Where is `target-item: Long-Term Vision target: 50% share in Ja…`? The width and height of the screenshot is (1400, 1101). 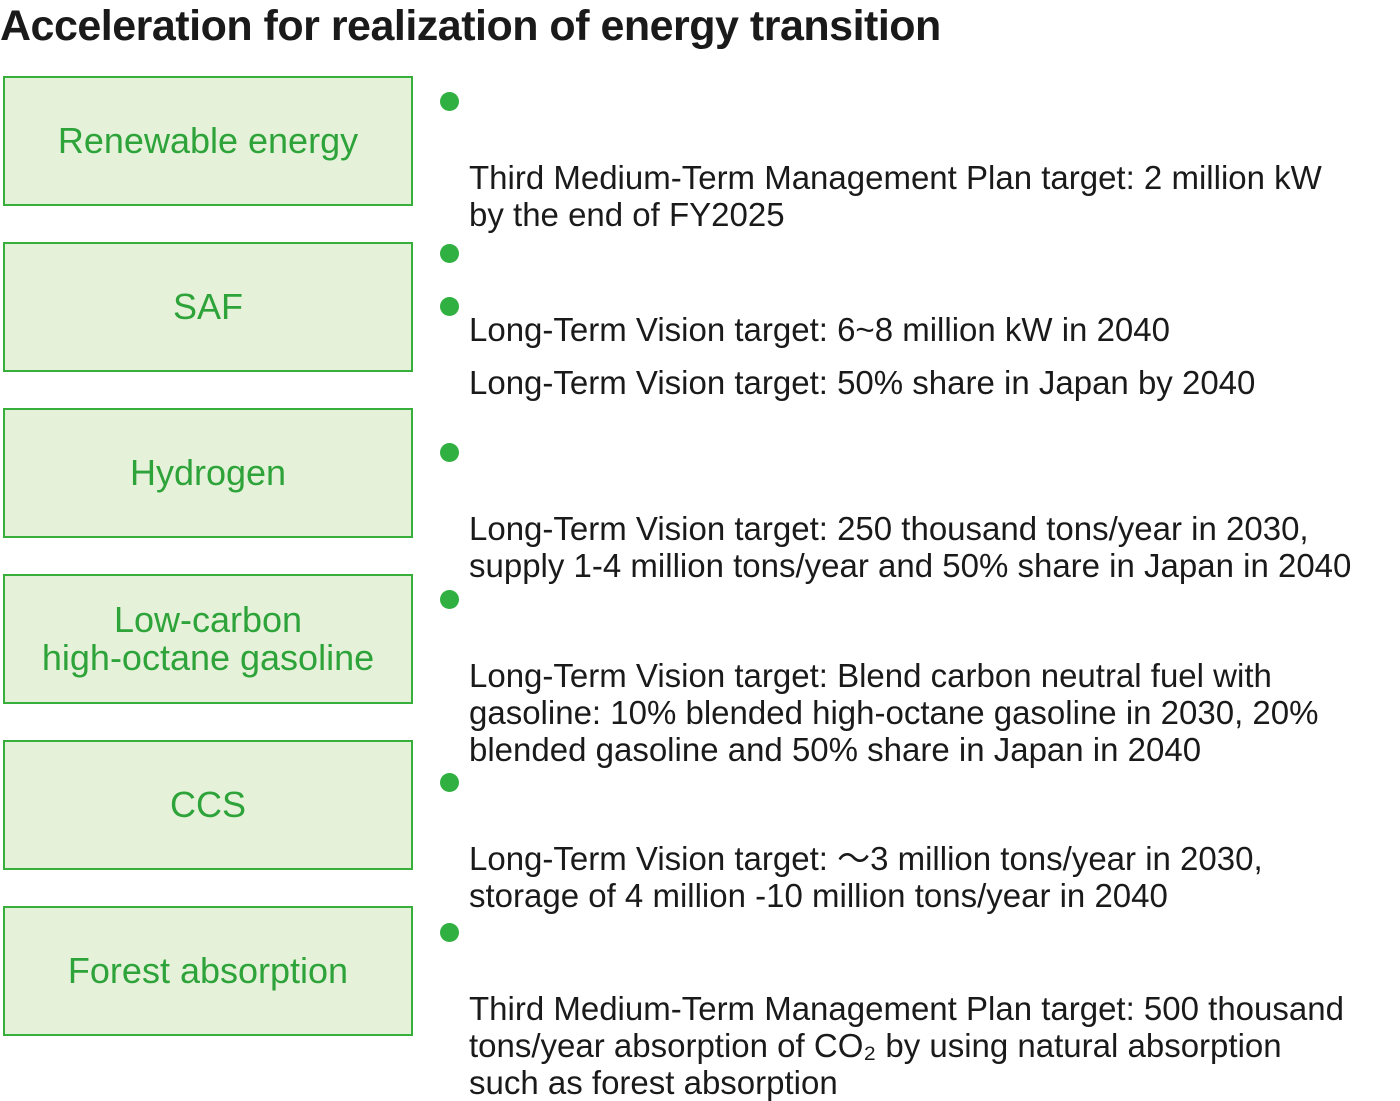
target-item: Long-Term Vision target: 50% share in Ja… is located at coordinates (919, 345).